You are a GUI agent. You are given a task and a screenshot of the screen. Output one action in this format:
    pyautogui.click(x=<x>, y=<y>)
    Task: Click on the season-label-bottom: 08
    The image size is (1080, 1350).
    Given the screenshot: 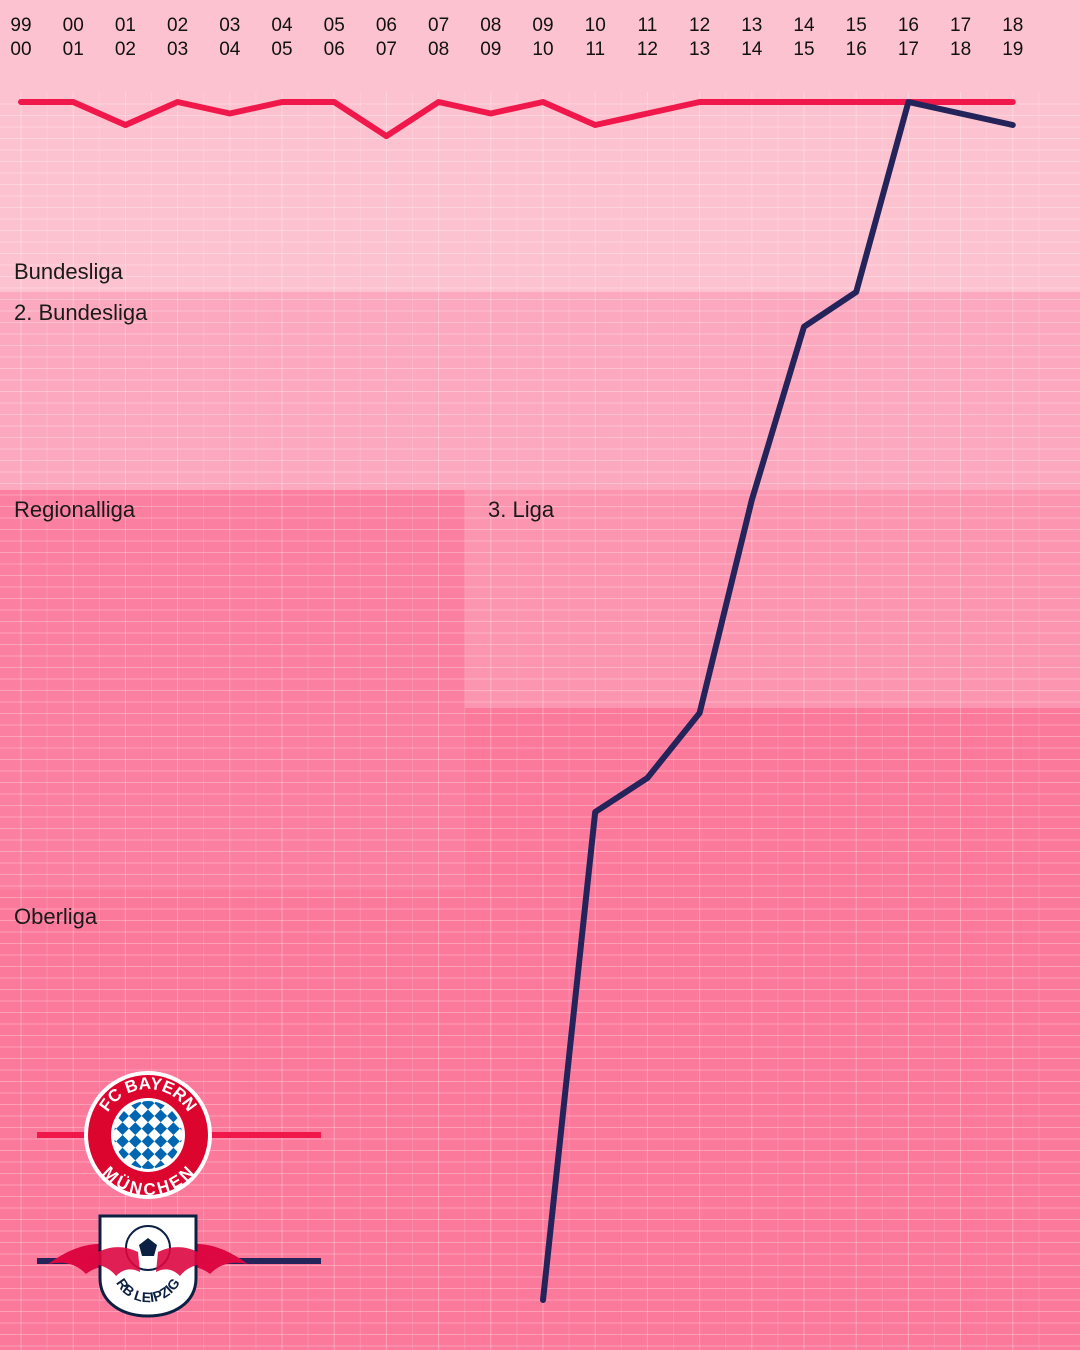 What is the action you would take?
    pyautogui.click(x=438, y=49)
    